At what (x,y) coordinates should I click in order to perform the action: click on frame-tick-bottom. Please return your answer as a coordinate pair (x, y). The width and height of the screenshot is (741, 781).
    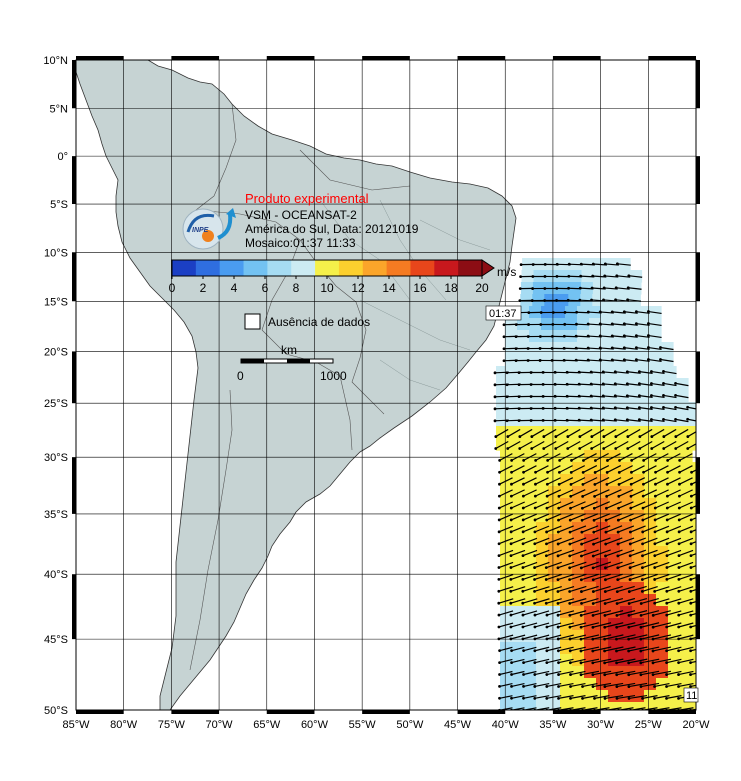
    Looking at the image, I should click on (195, 712).